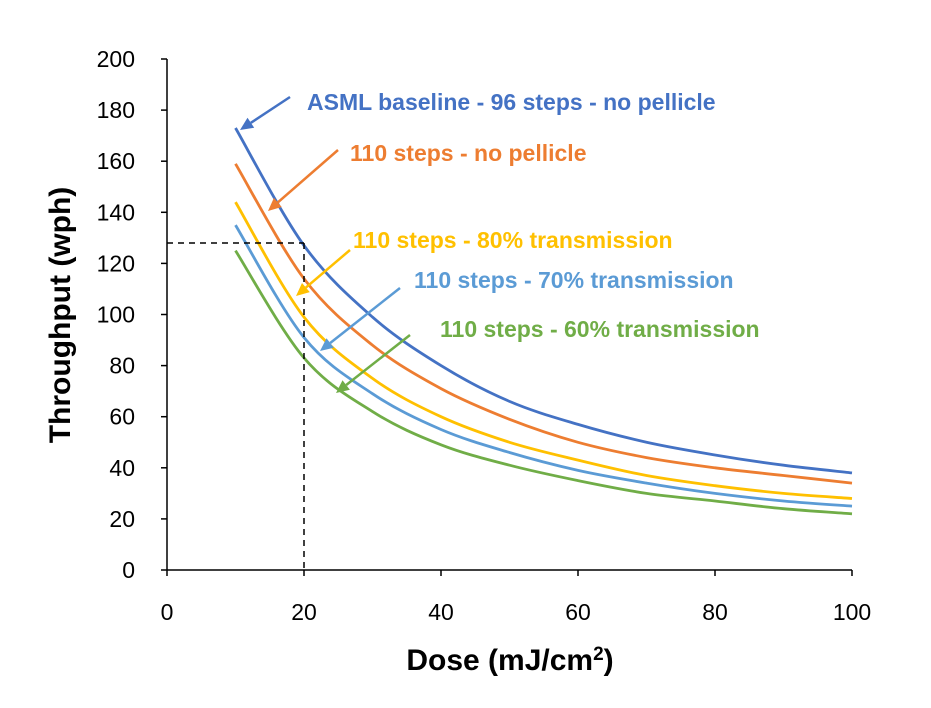 The width and height of the screenshot is (931, 708). I want to click on y-tick-label: 140, so click(116, 212).